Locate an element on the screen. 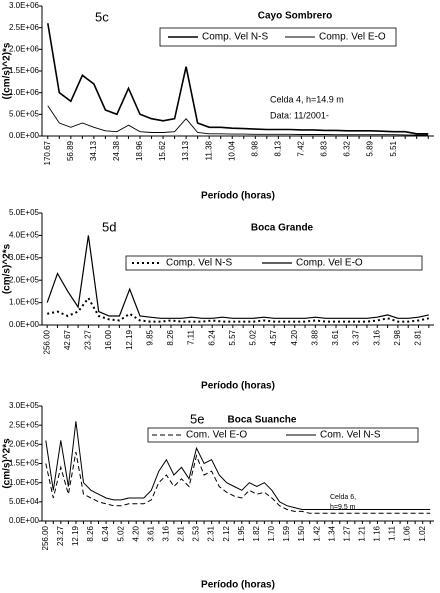  x-tick-label: 2.31 is located at coordinates (211, 533).